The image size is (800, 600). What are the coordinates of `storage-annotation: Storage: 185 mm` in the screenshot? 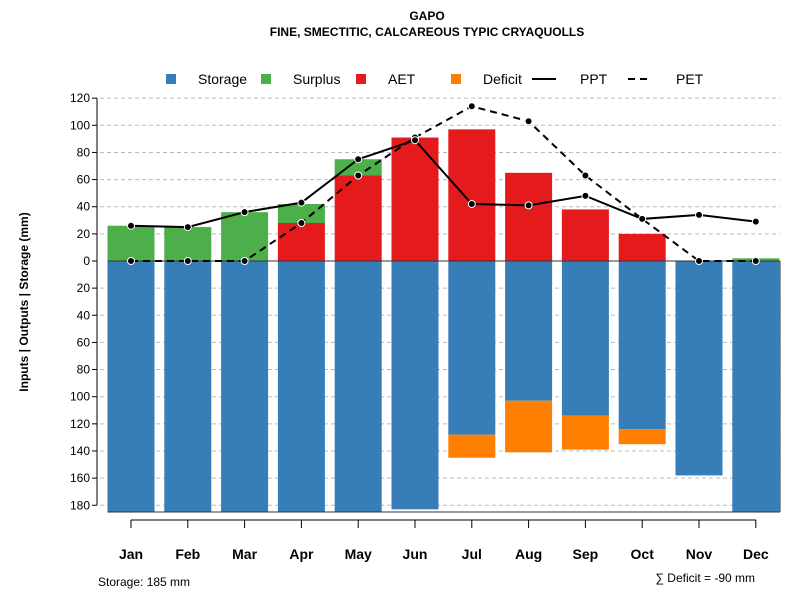 It's located at (144, 582).